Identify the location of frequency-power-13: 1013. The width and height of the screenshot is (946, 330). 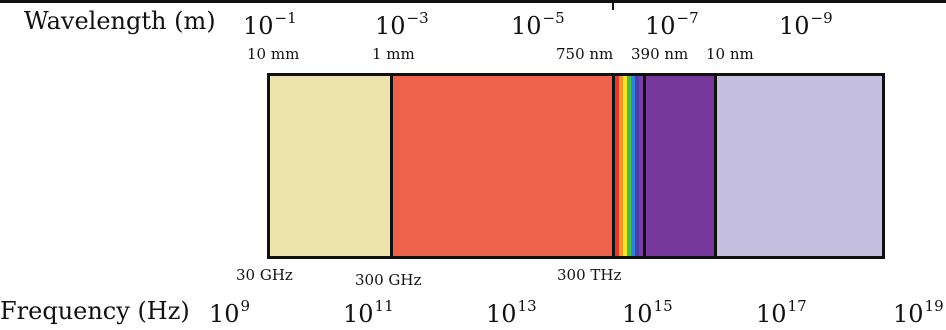
(511, 312).